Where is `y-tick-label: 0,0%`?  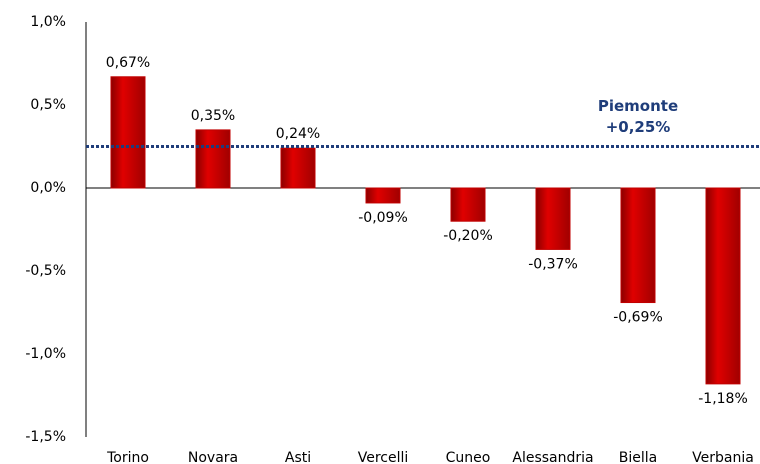
y-tick-label: 0,0% is located at coordinates (48, 188).